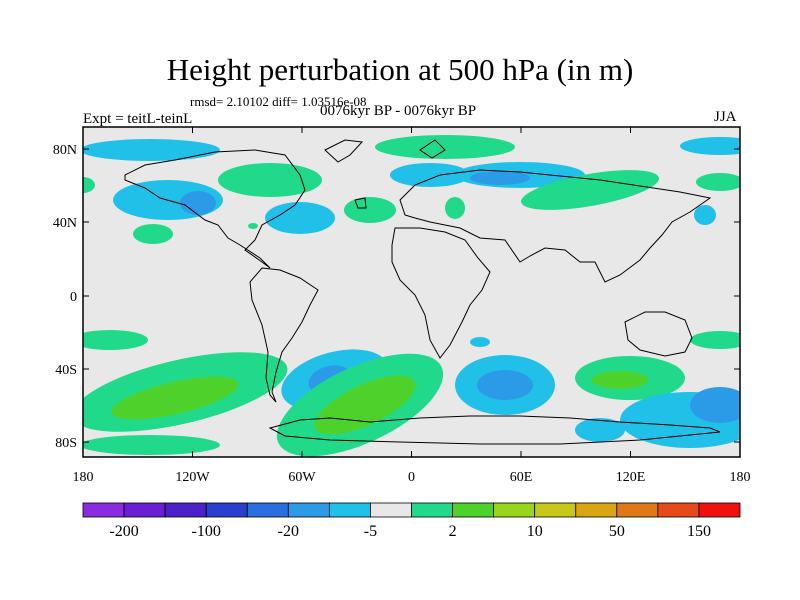 This screenshot has width=800, height=600. Describe the element at coordinates (617, 531) in the screenshot. I see `colorbar-label: 50` at that location.